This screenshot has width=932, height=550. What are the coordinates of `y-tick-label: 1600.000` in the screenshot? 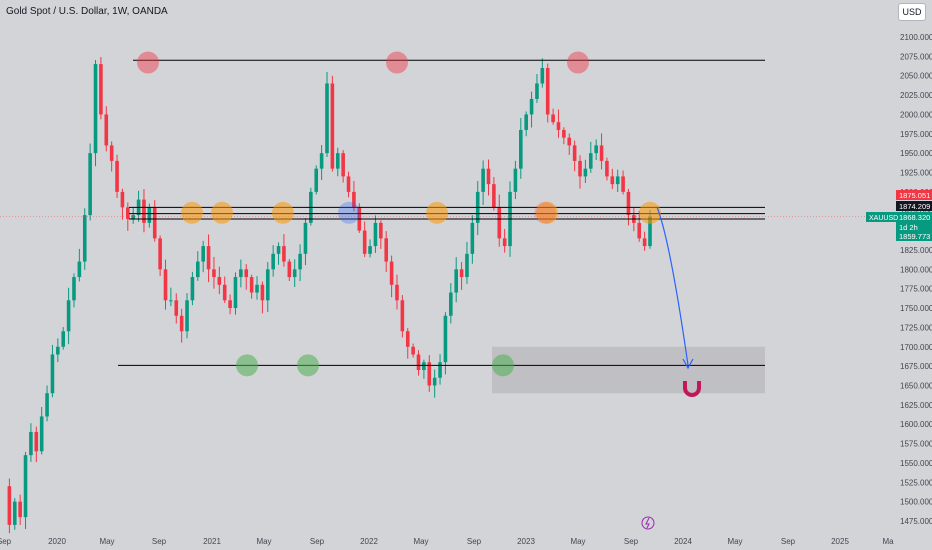 It's located at (916, 424).